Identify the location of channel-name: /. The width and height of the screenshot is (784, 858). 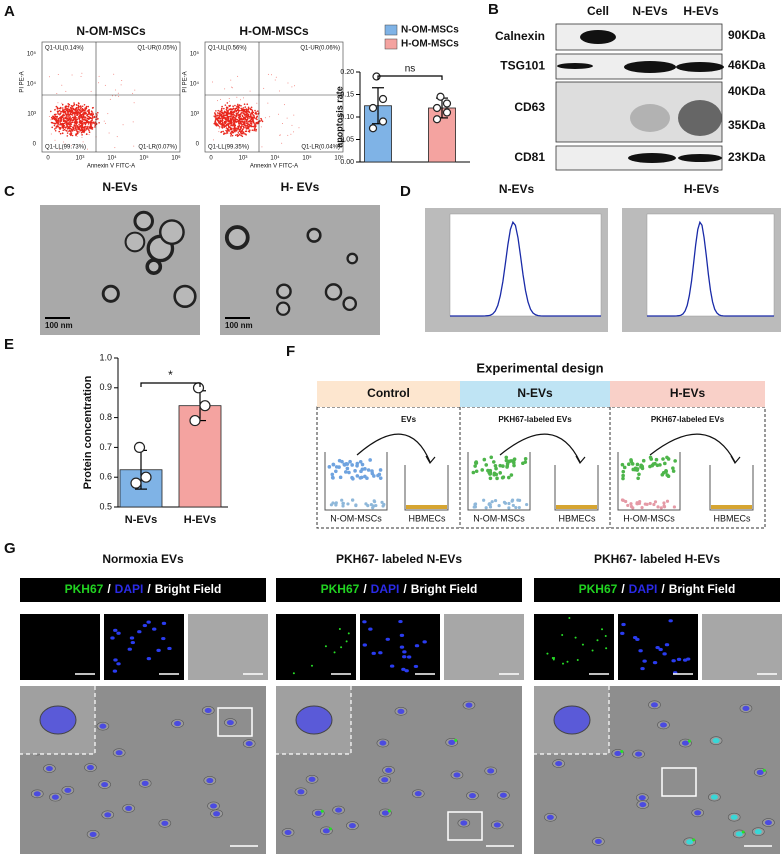
(405, 589).